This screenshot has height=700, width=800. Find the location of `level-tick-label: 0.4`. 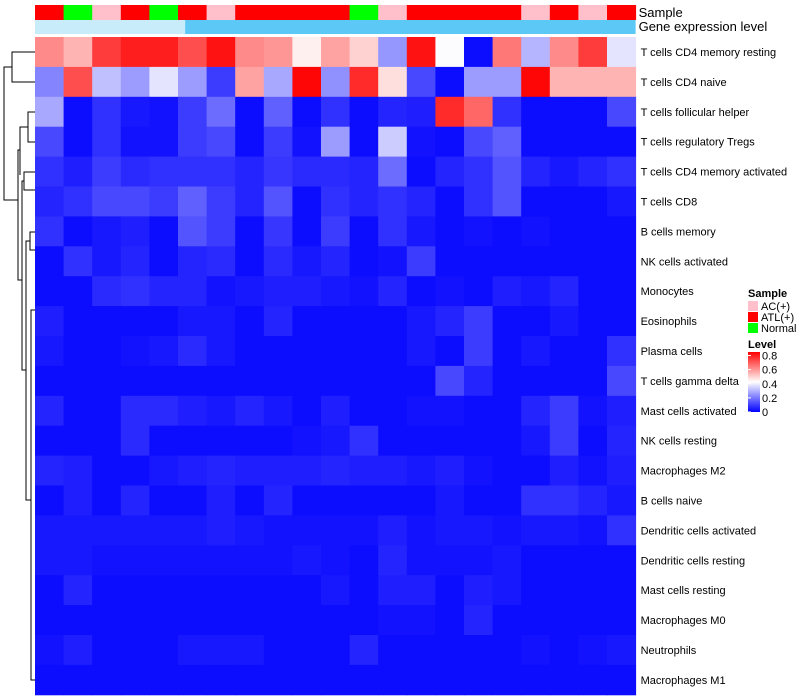

level-tick-label: 0.4 is located at coordinates (769, 385).